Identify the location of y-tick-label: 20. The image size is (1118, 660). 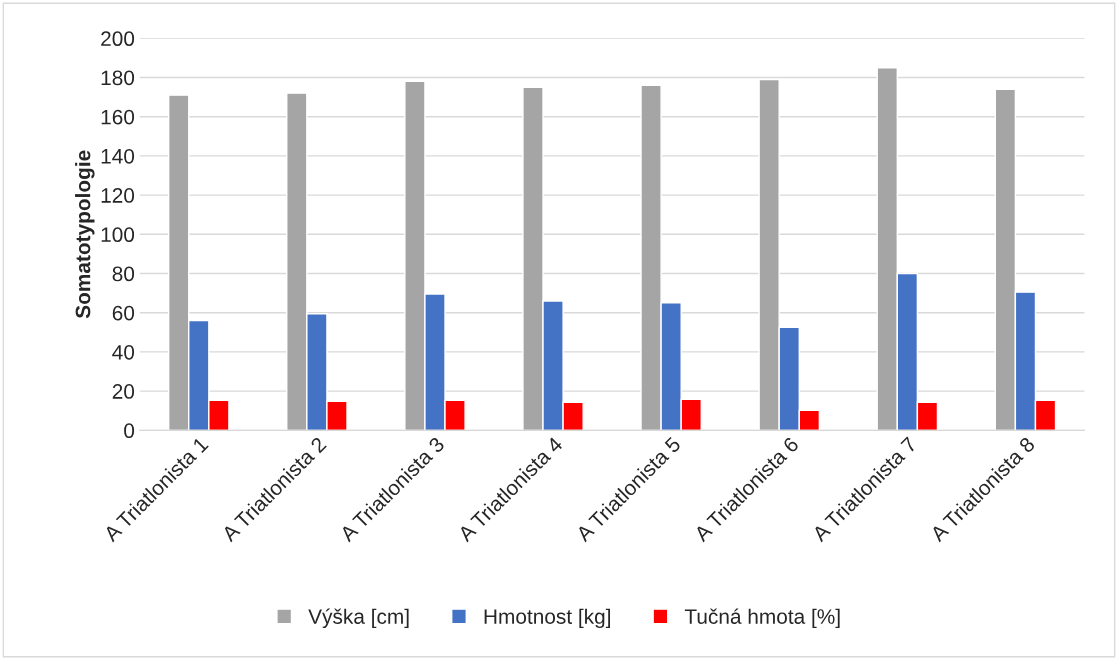
(123, 391).